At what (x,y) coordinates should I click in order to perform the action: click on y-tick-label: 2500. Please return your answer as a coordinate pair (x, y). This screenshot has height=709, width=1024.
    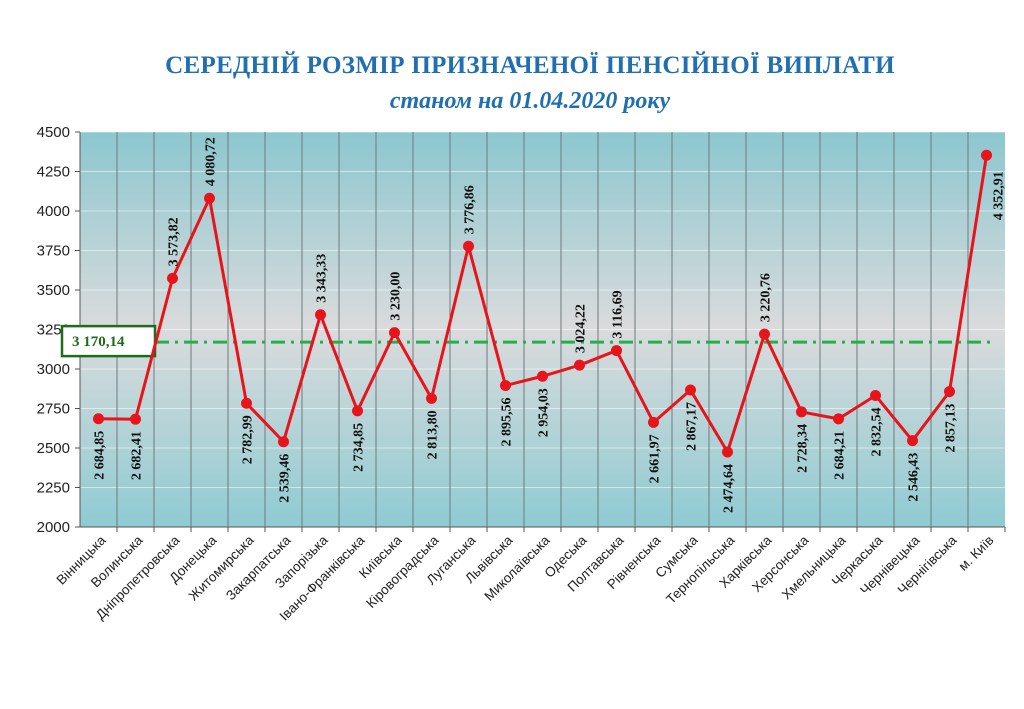
    Looking at the image, I should click on (53, 448).